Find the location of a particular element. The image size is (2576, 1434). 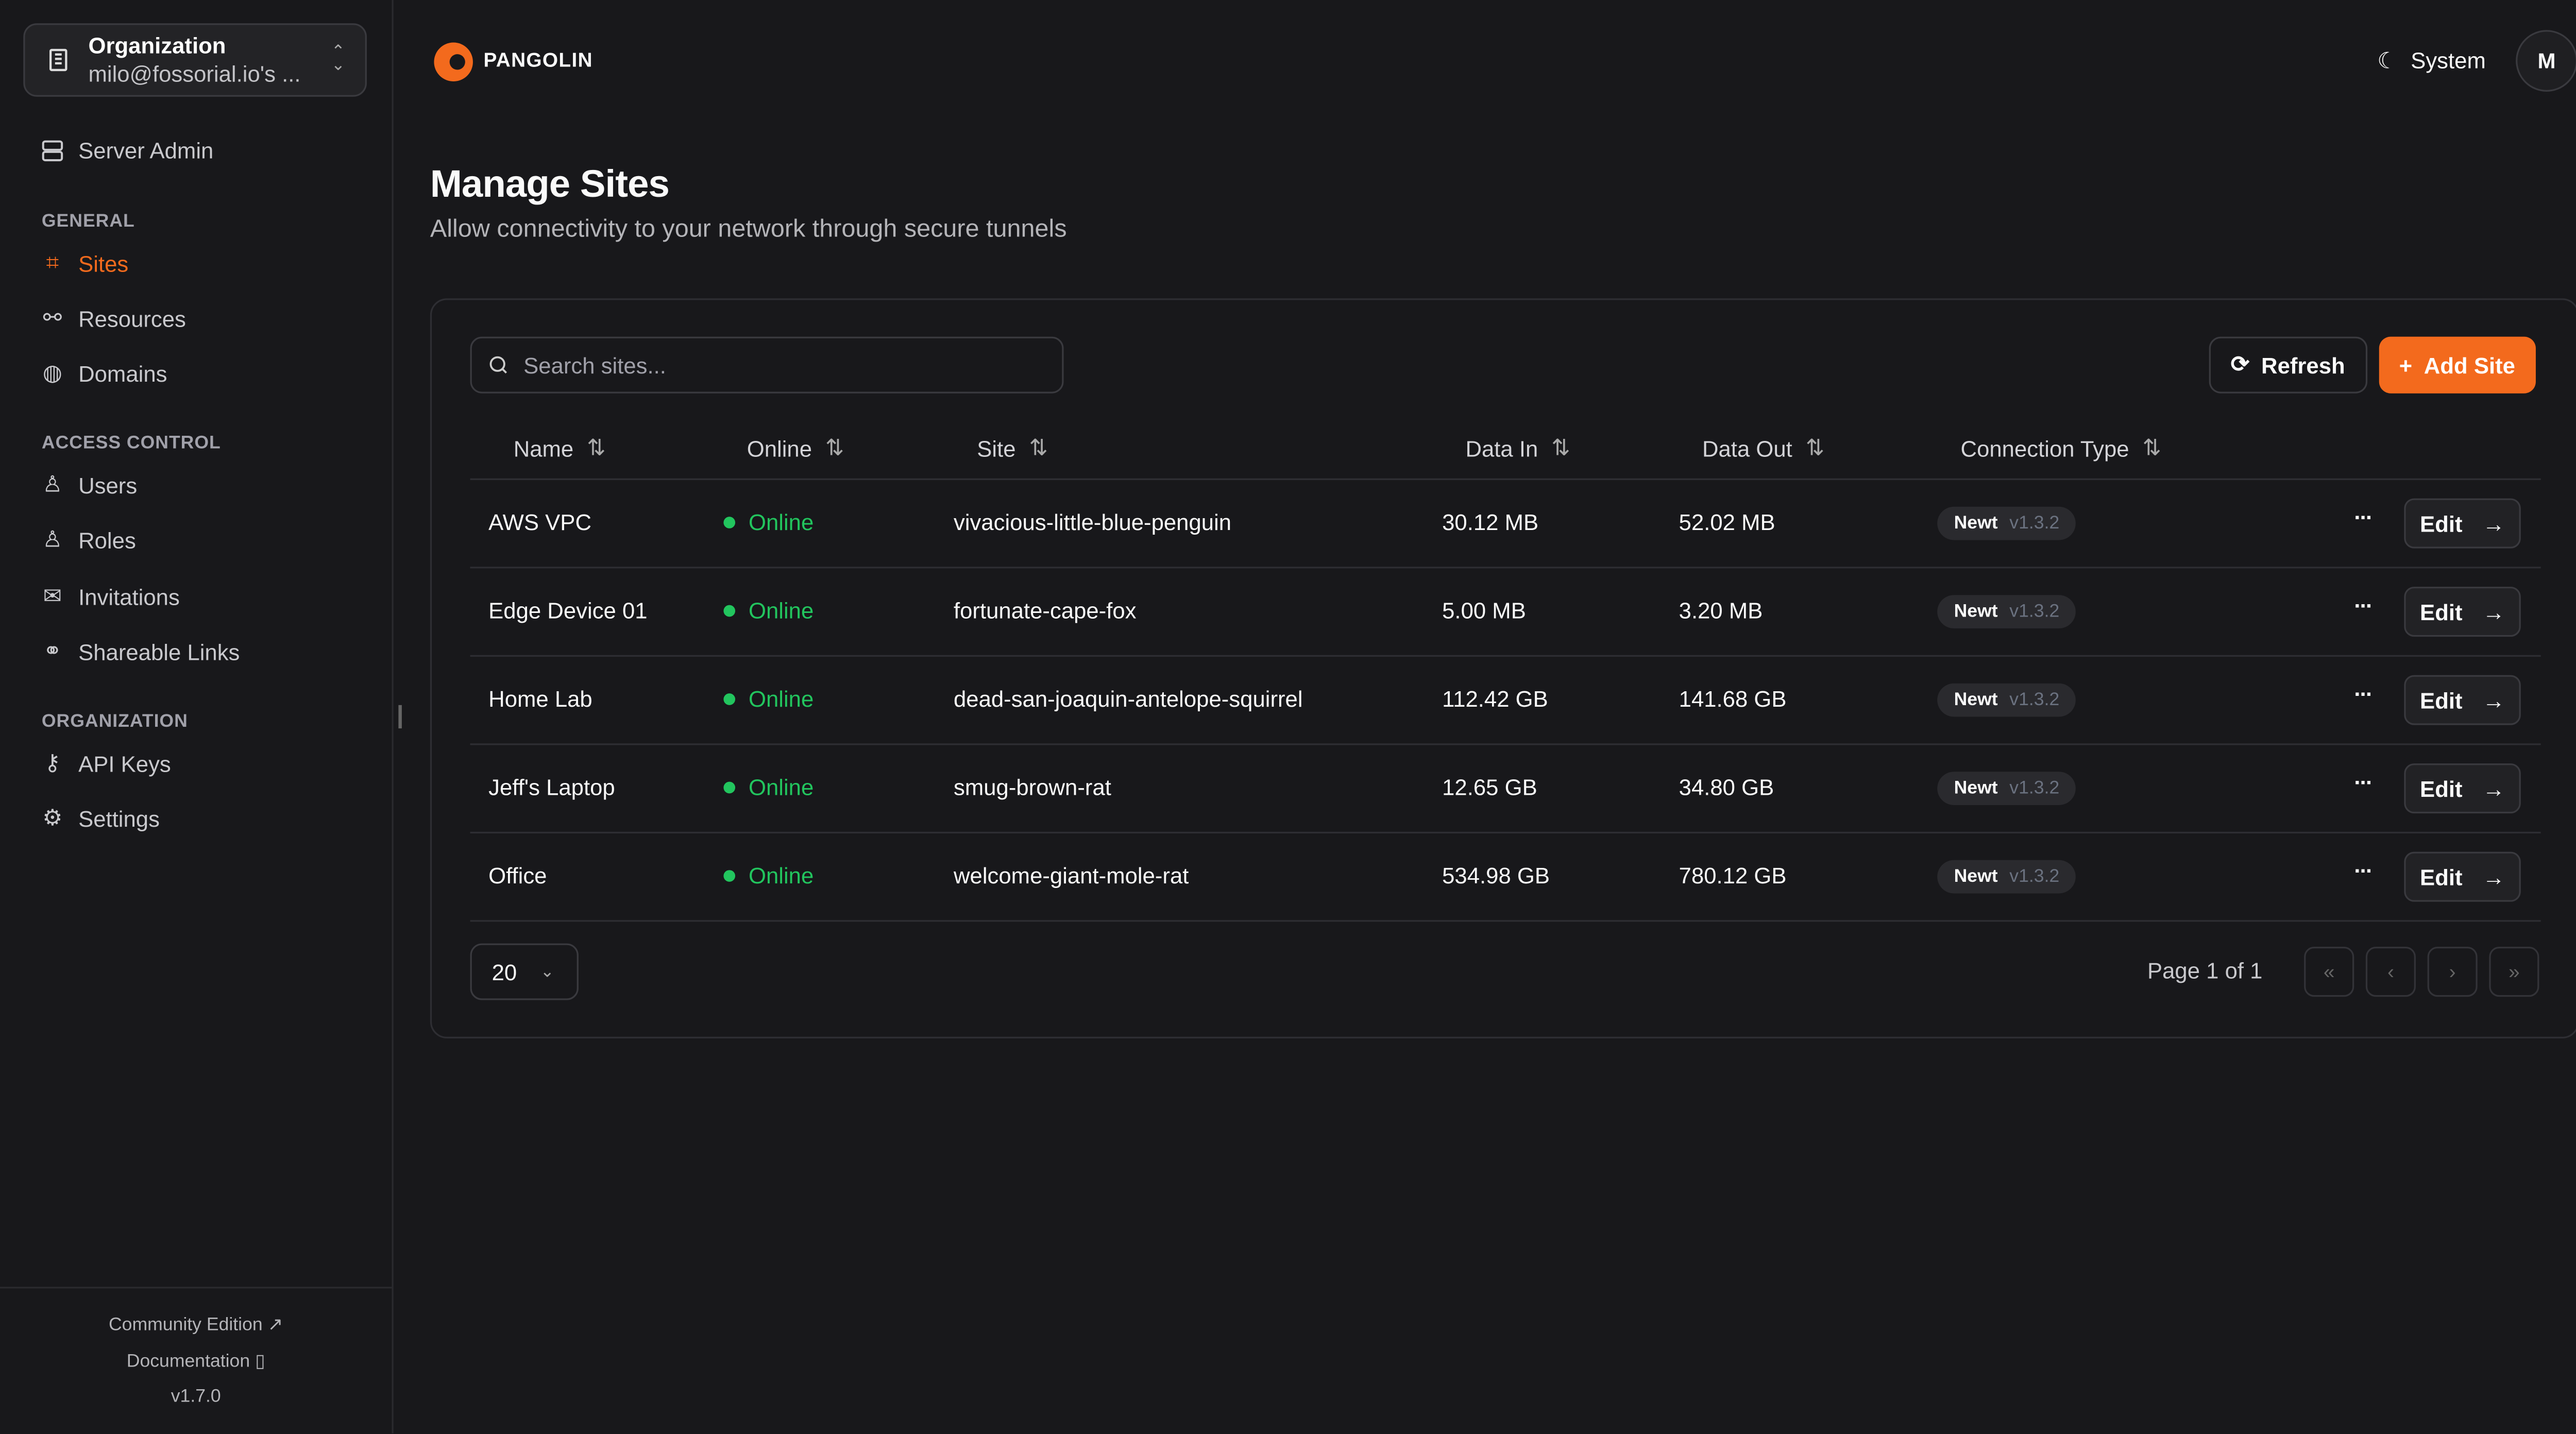

data-in: 12.65 GB is located at coordinates (1489, 787).